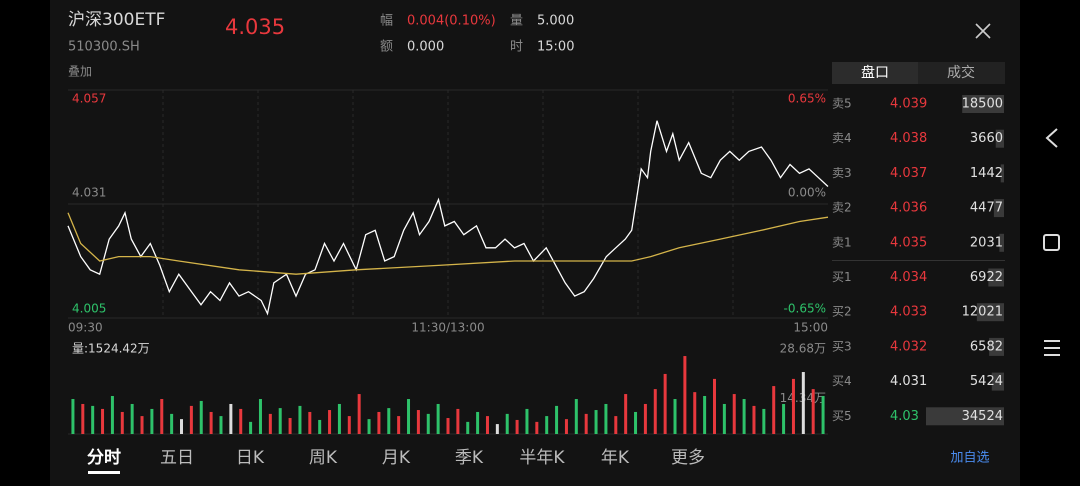  Describe the element at coordinates (986, 208) in the screenshot. I see `book-volume: 4477` at that location.